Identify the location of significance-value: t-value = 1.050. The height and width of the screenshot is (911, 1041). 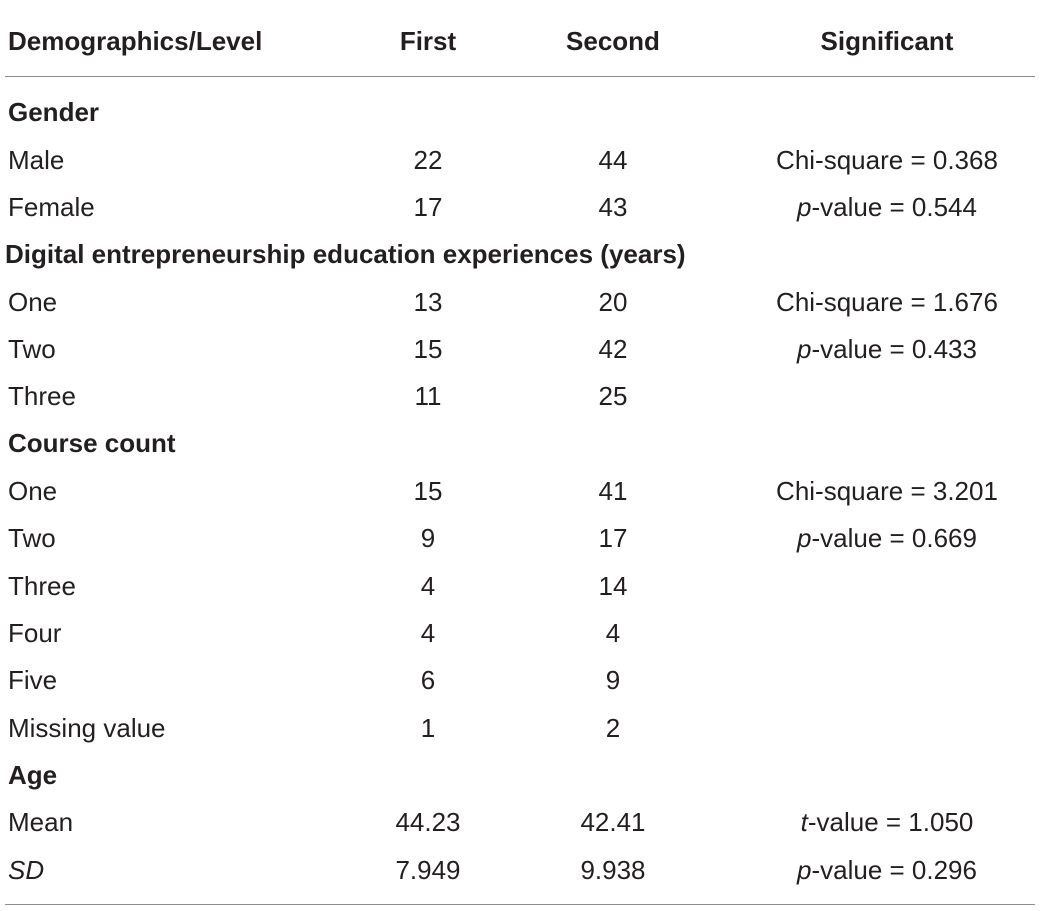
(887, 822).